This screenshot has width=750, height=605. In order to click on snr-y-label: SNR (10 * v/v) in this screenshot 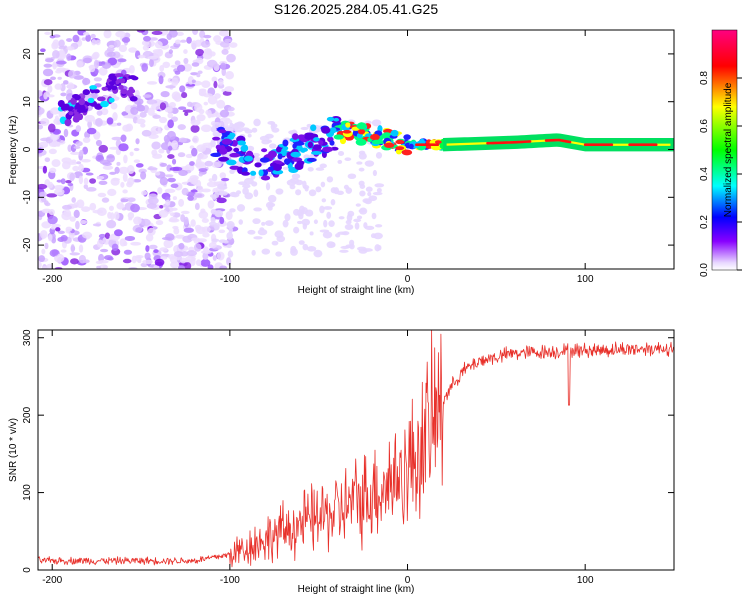, I will do `click(13, 450)`.